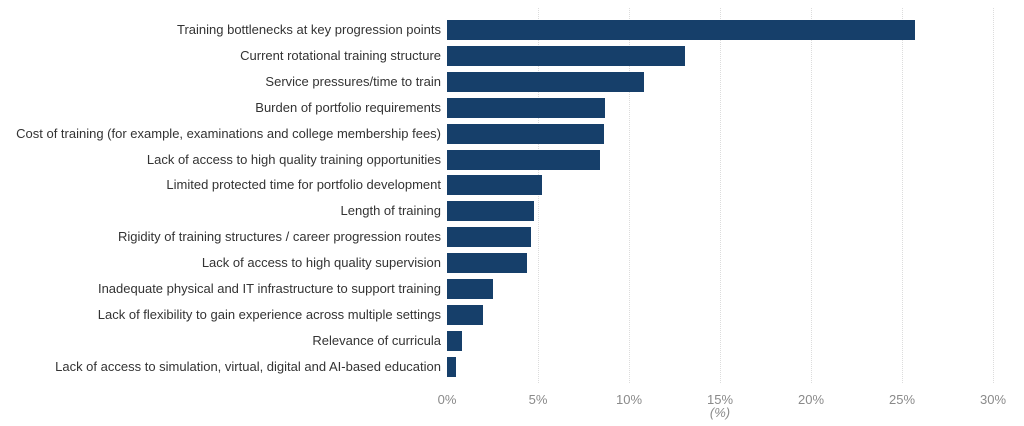  I want to click on category-label: Burden of portfolio requirements, so click(348, 107).